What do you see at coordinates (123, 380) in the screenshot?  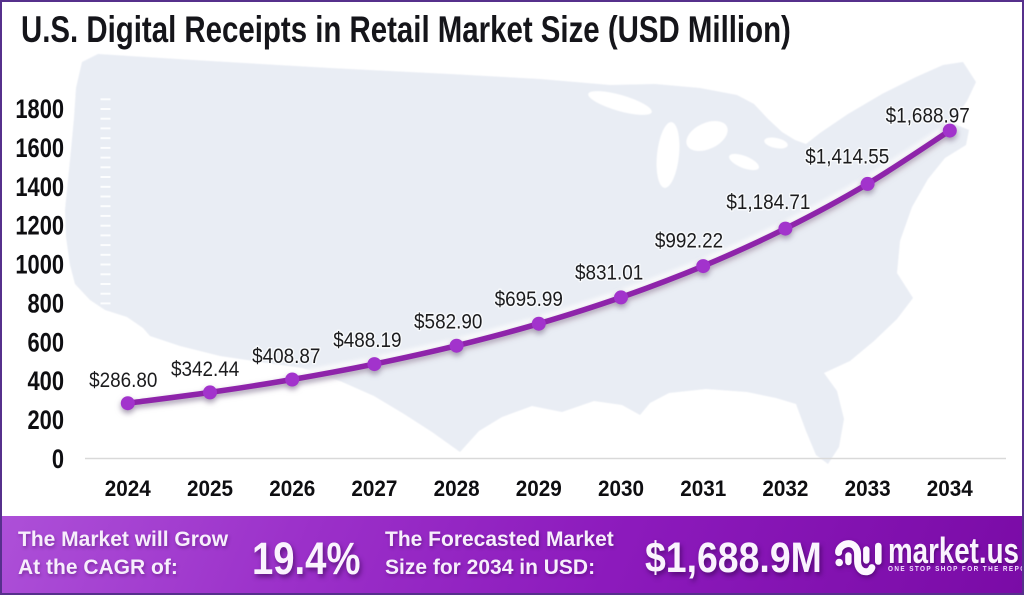 I see `point-value-label: $286.80` at bounding box center [123, 380].